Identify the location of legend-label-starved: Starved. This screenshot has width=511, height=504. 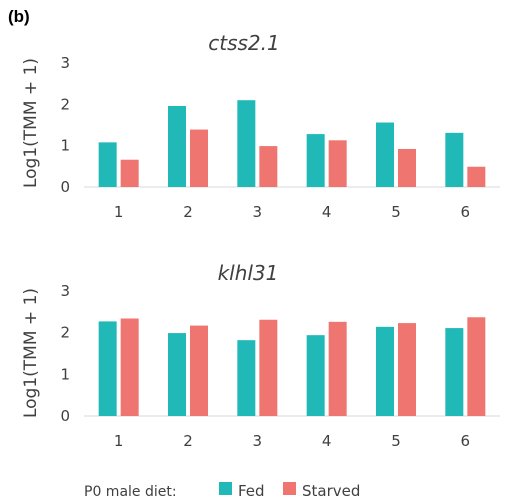
(331, 491).